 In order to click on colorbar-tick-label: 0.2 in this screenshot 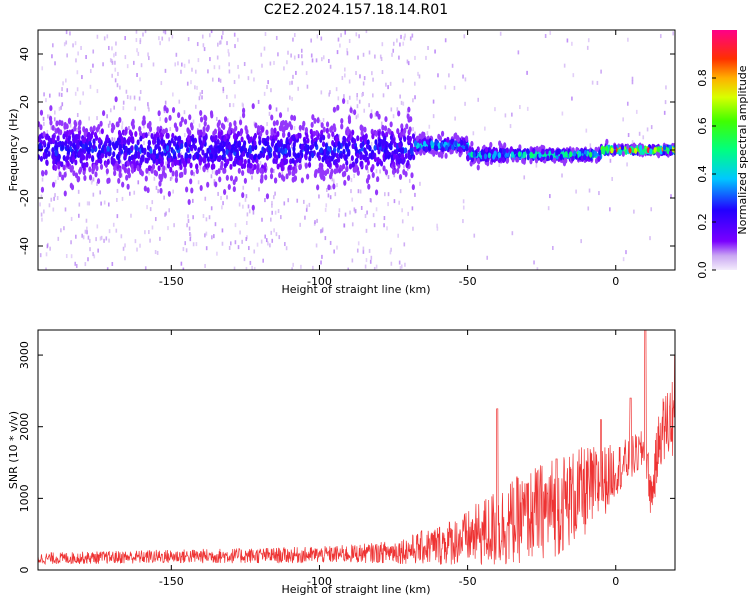, I will do `click(702, 222)`.